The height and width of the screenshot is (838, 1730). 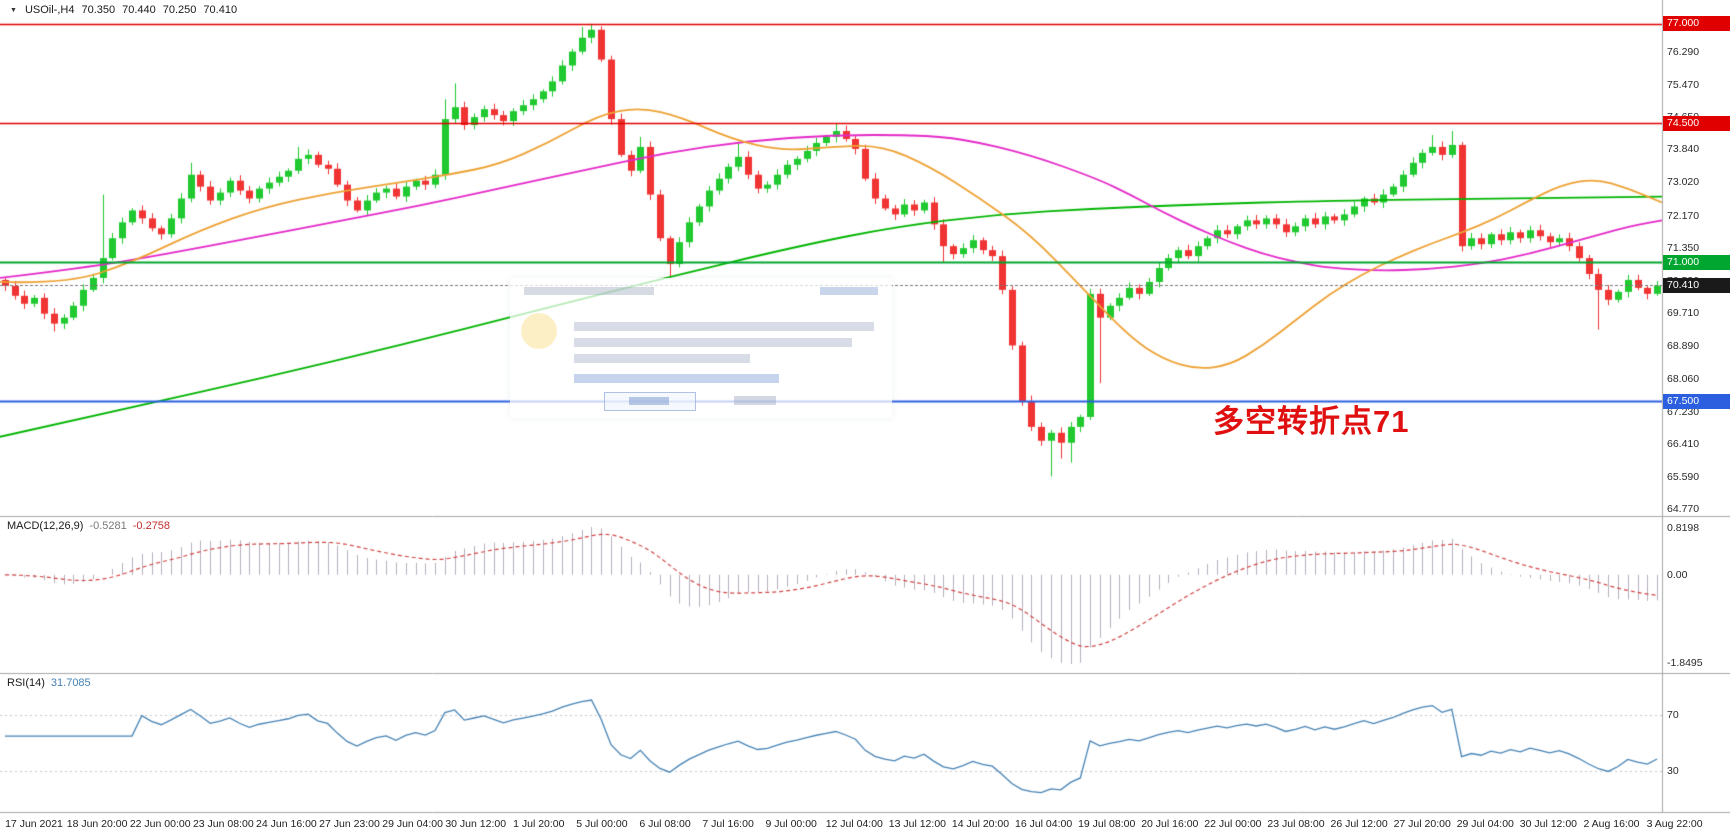 I want to click on ghost-button-label, so click(x=649, y=401).